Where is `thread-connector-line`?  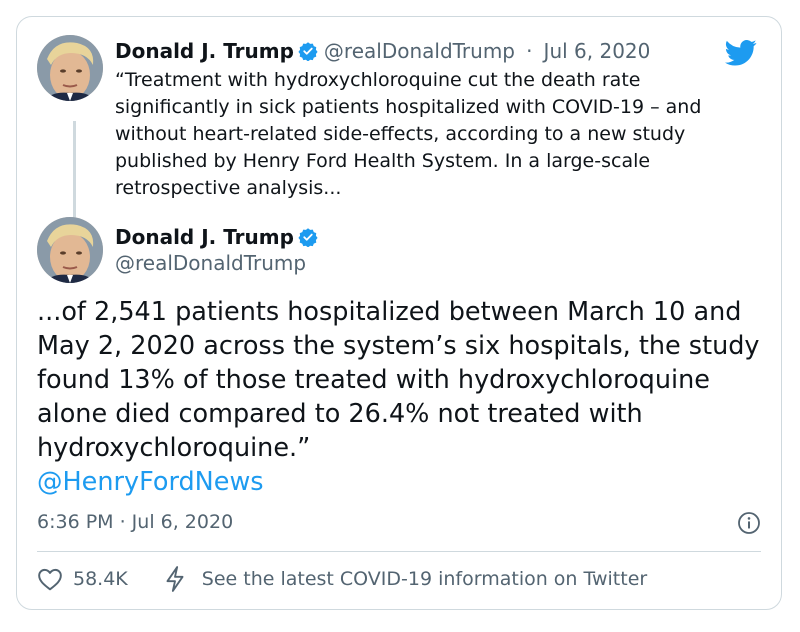
thread-connector-line is located at coordinates (74, 172).